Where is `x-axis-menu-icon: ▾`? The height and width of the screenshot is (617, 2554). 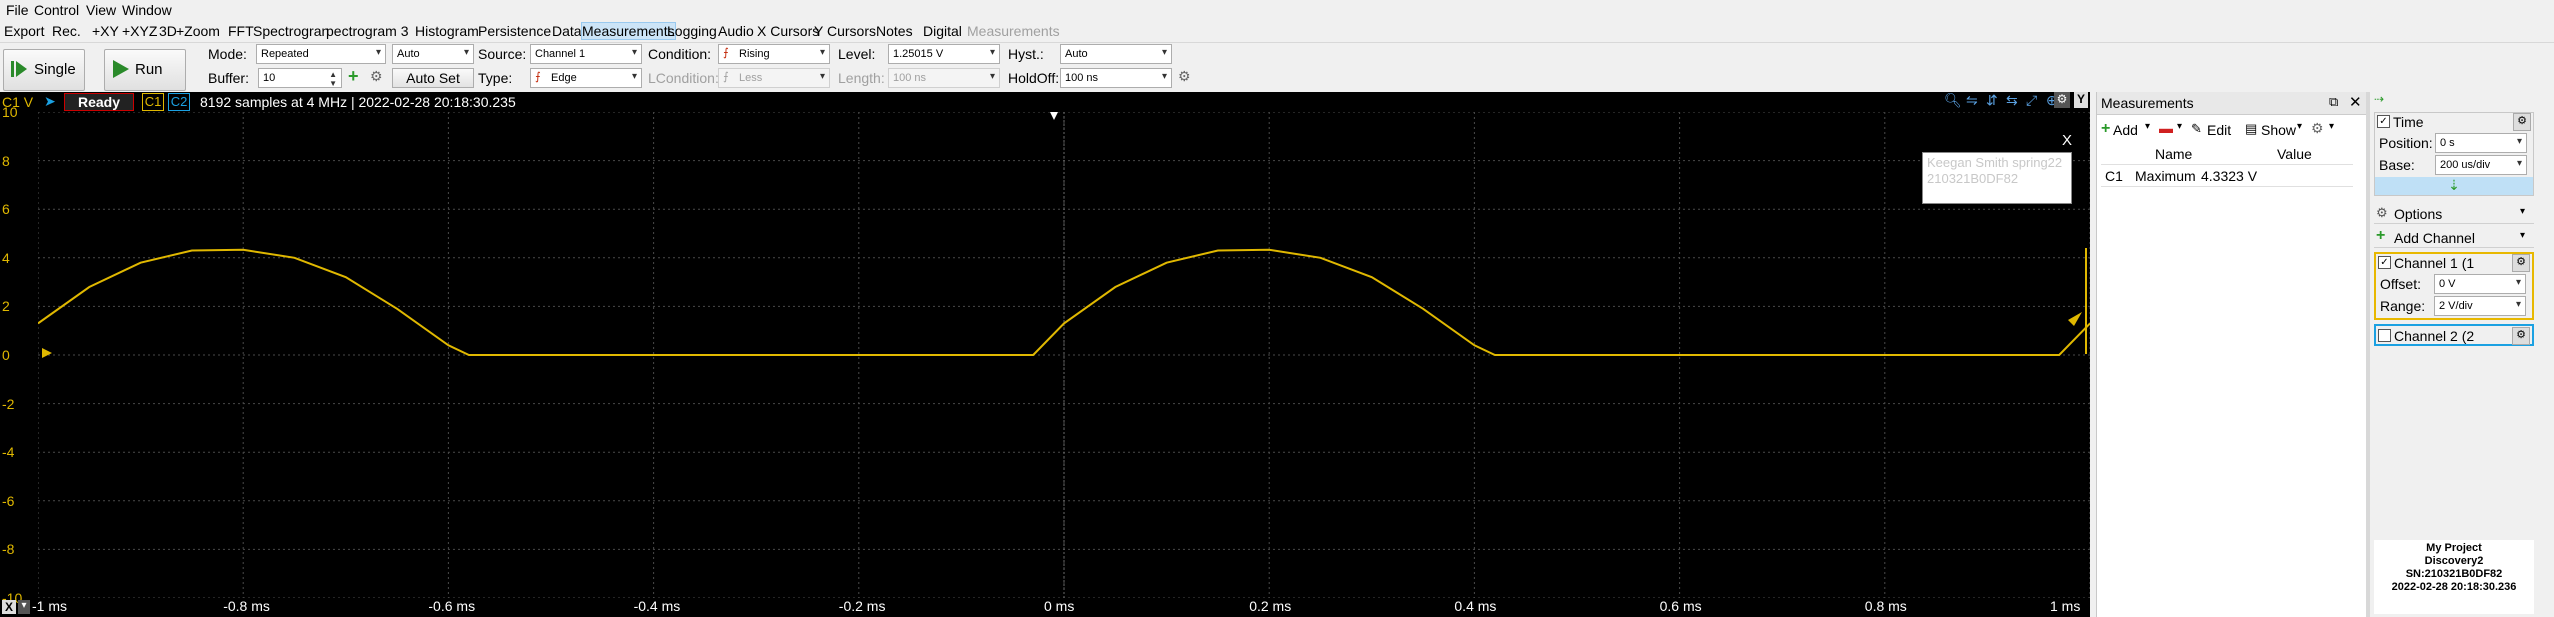 x-axis-menu-icon: ▾ is located at coordinates (24, 607).